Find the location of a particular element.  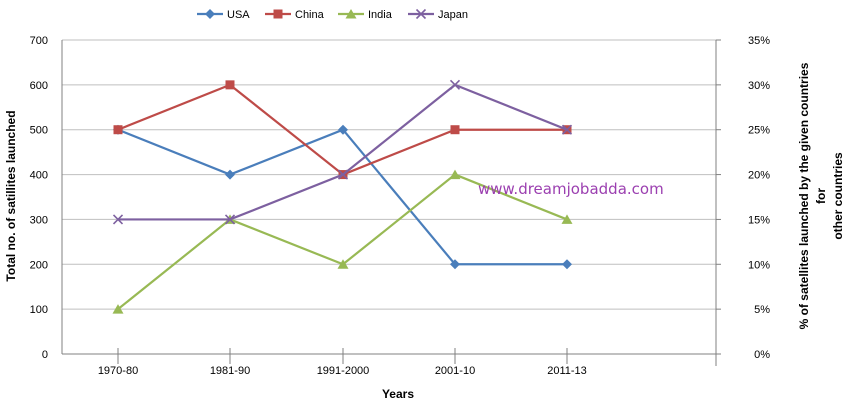

y2-axis-title-line: other countries is located at coordinates (838, 196).